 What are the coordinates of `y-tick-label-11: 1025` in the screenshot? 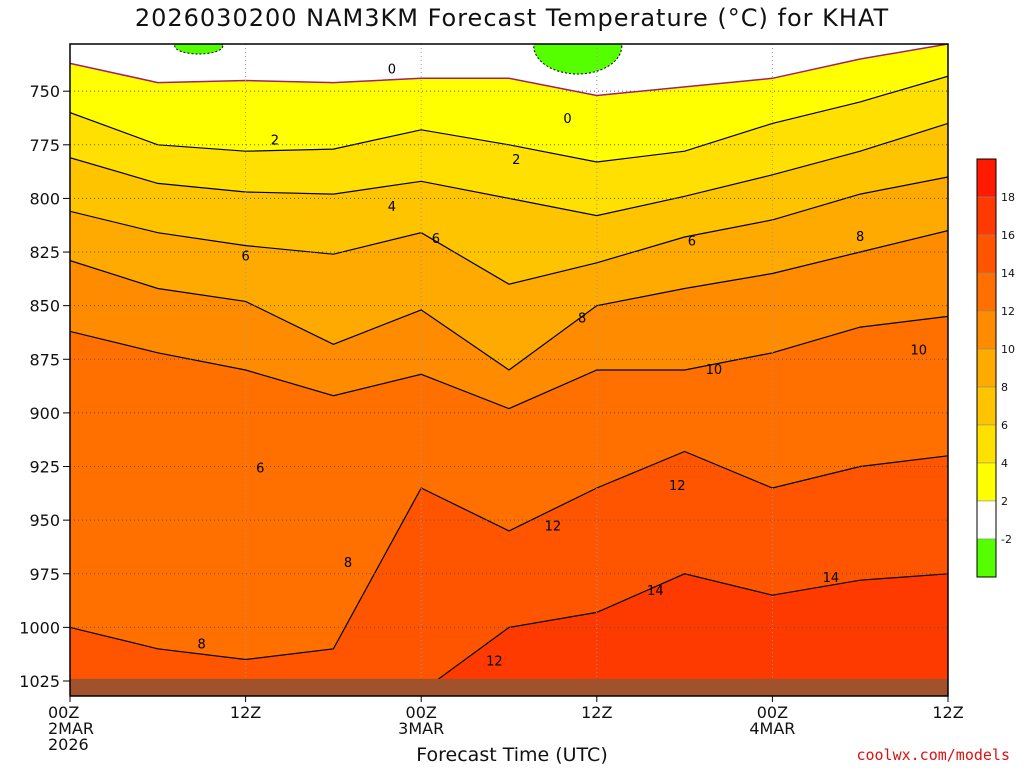 It's located at (39, 681).